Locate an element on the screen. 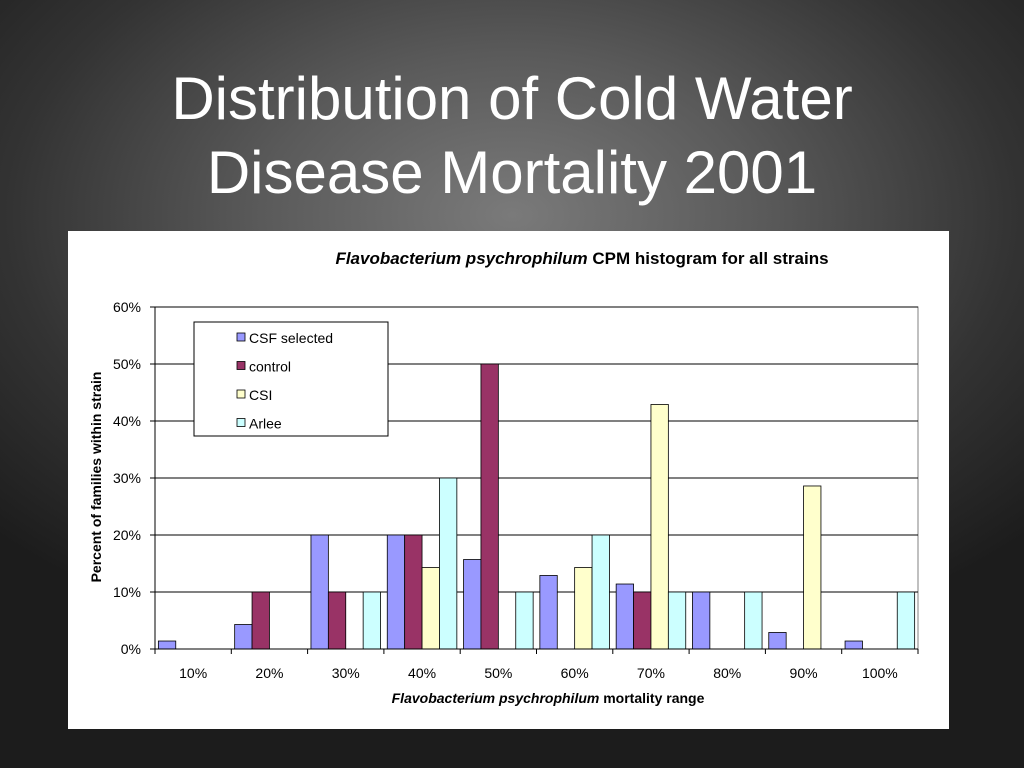 The height and width of the screenshot is (768, 1024). x-tick-label: 80% is located at coordinates (727, 673).